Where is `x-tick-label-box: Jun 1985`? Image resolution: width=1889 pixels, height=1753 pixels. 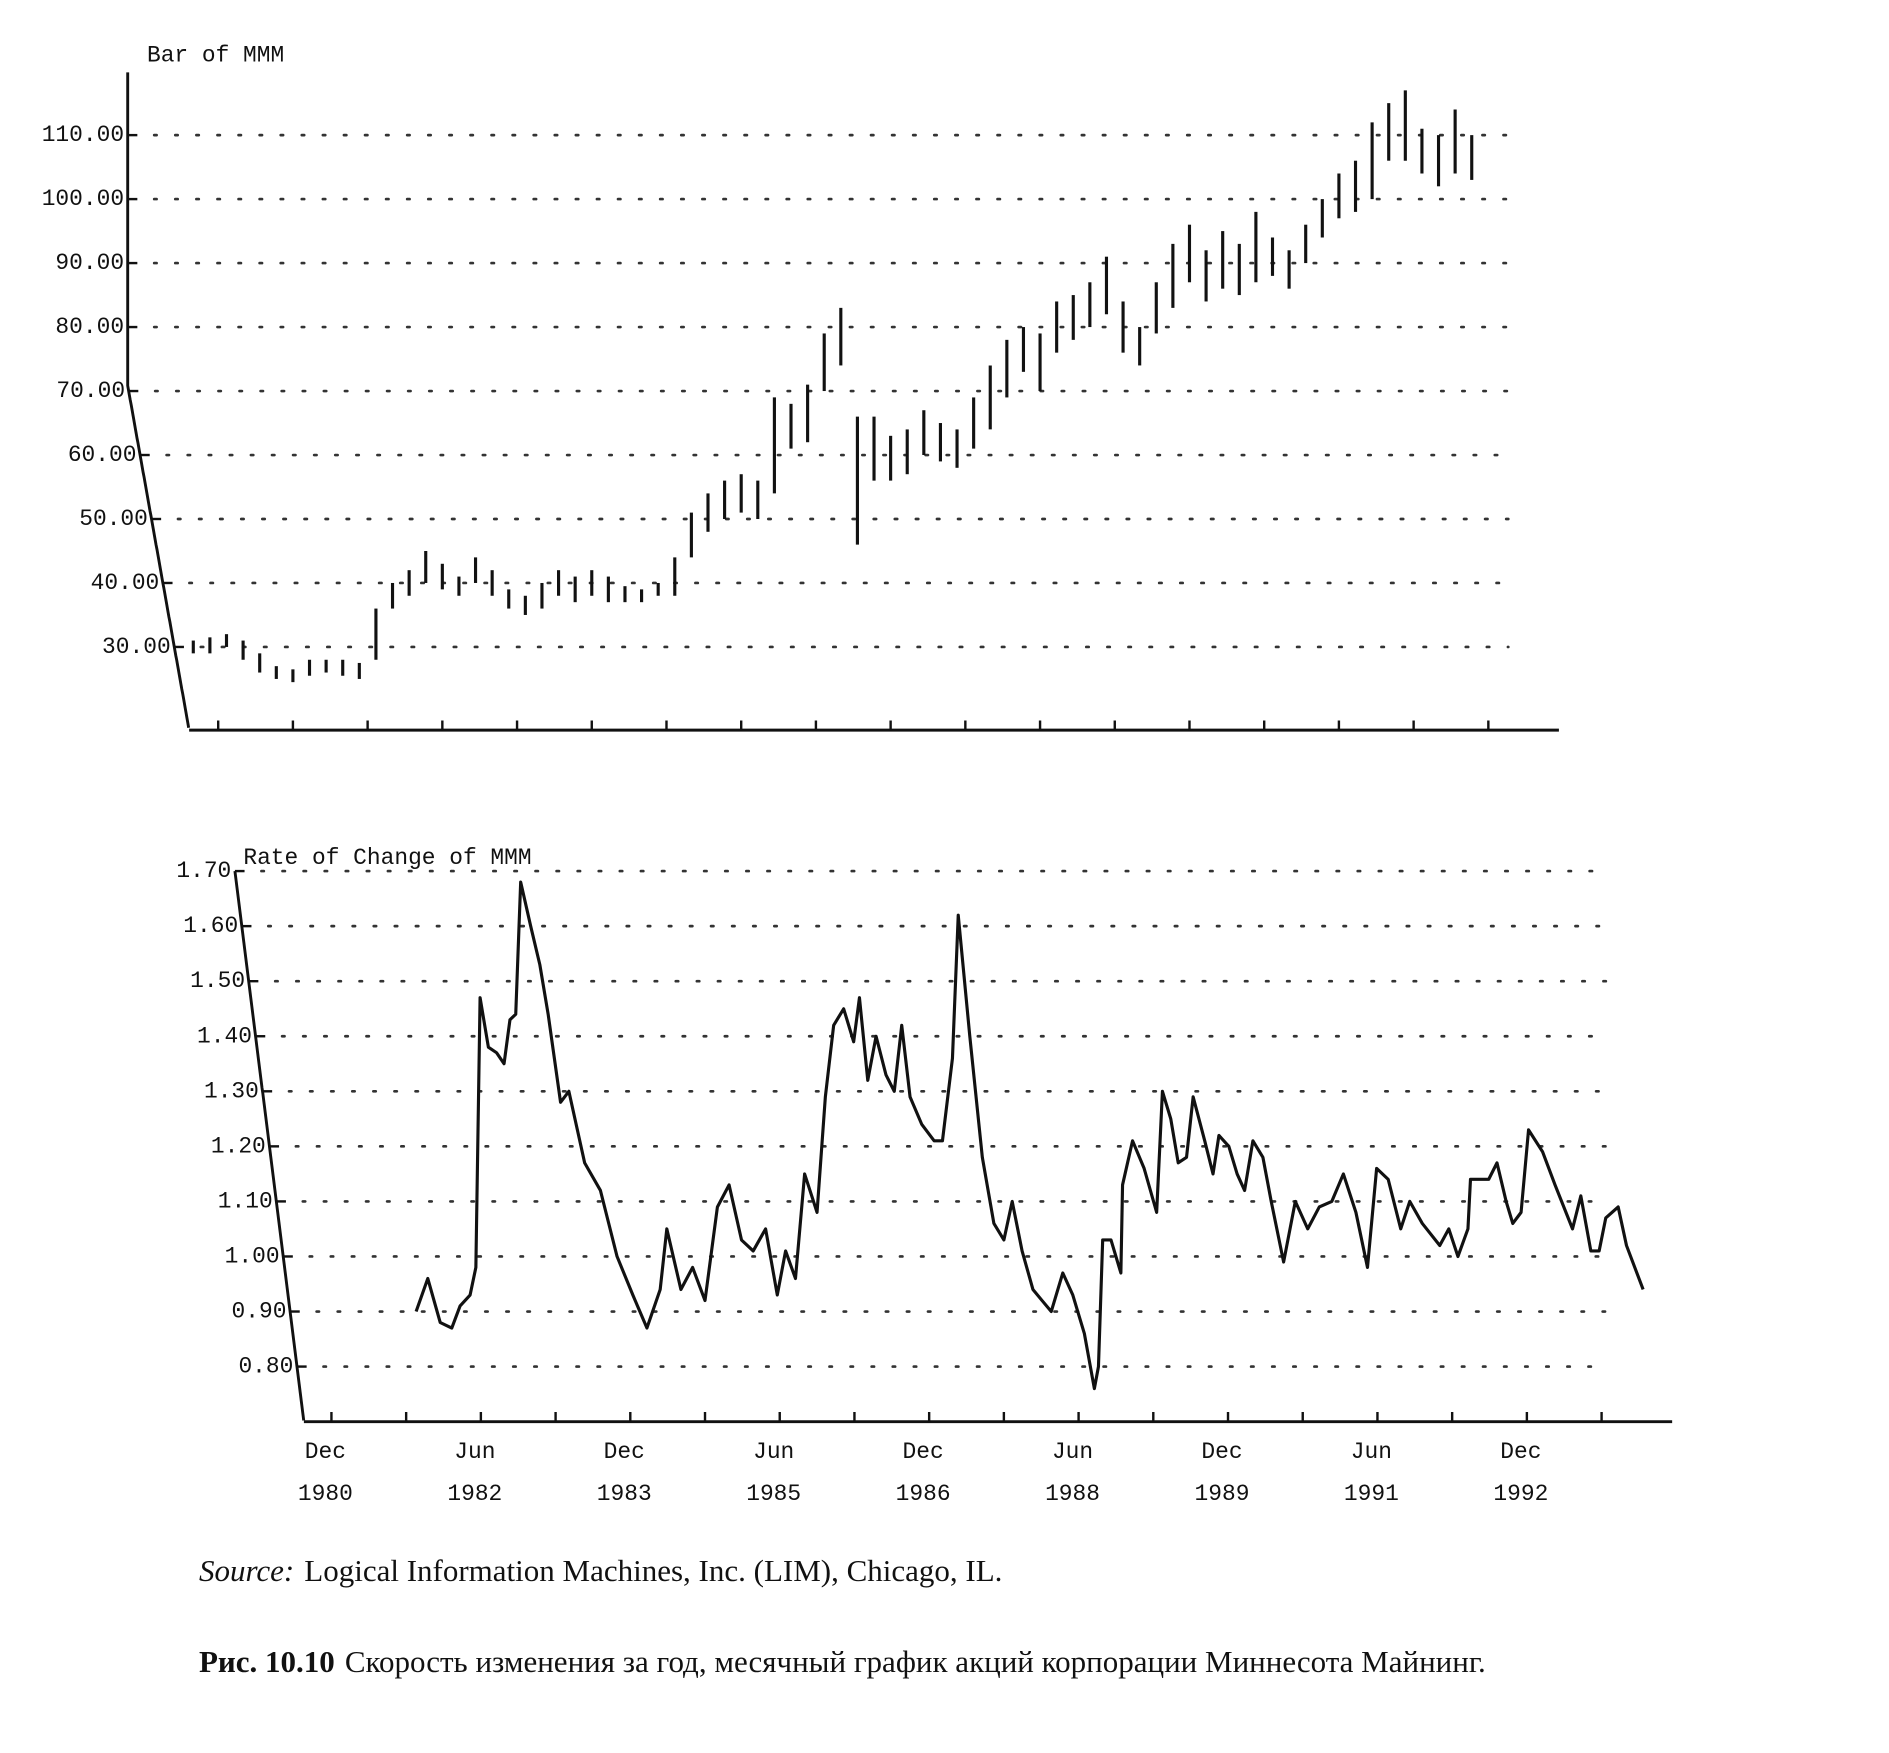
x-tick-label-box: Jun 1985 is located at coordinates (774, 1473).